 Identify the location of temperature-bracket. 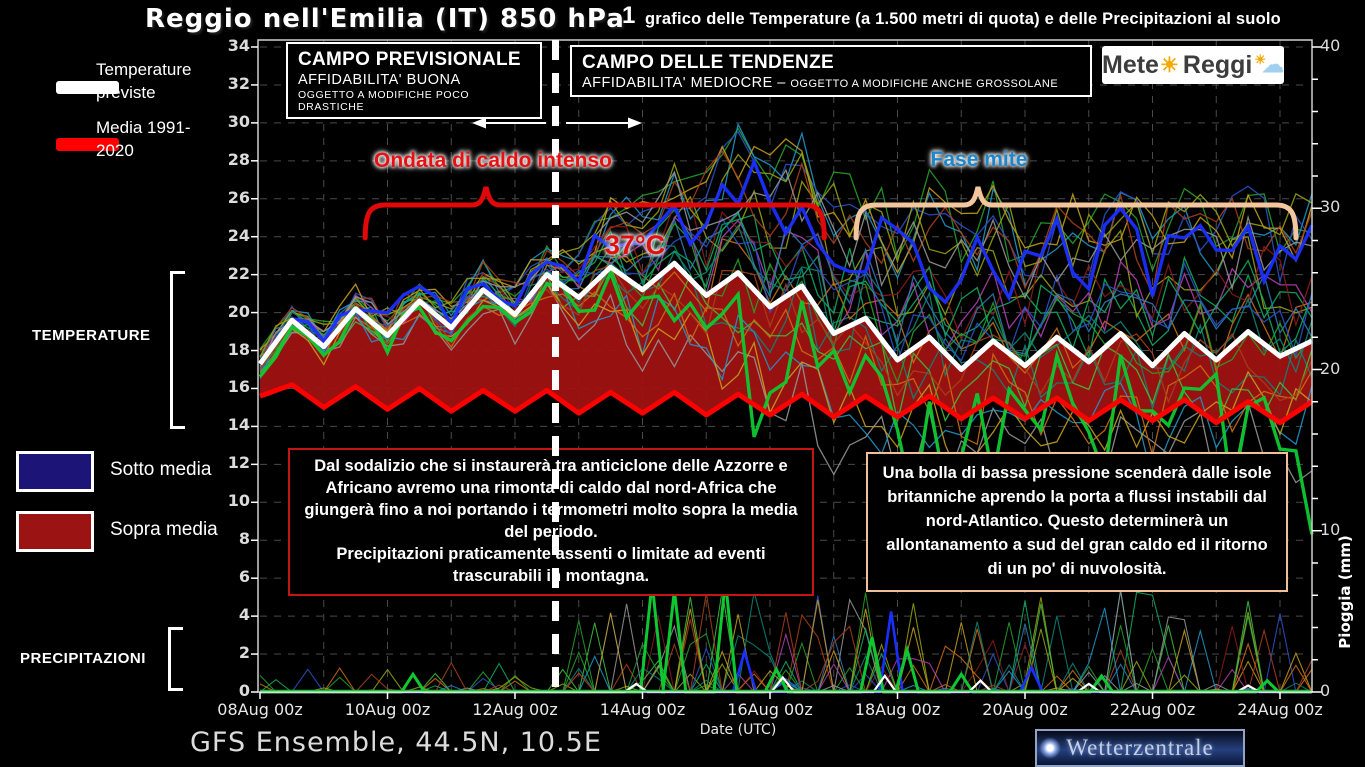
(177, 350).